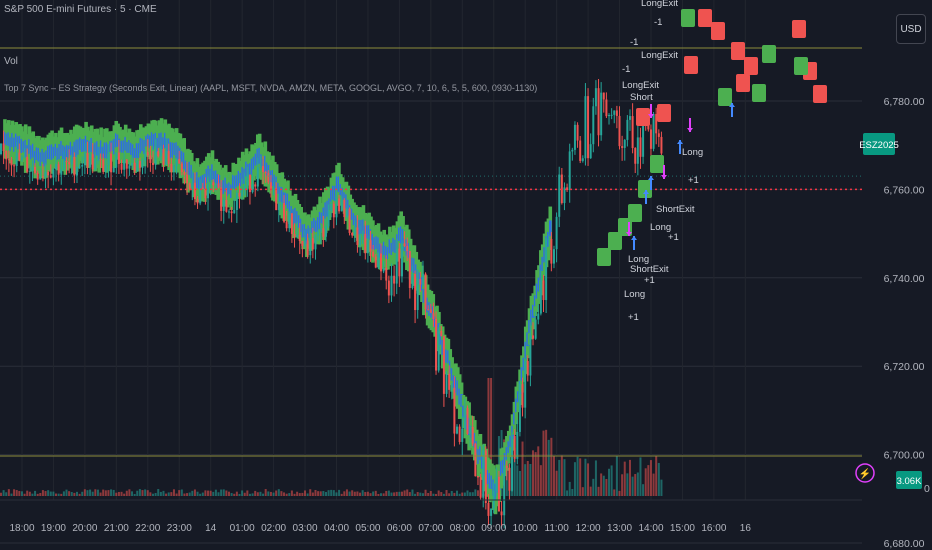 The height and width of the screenshot is (550, 932). Describe the element at coordinates (664, 177) in the screenshot. I see `short-arrow-icon` at that location.